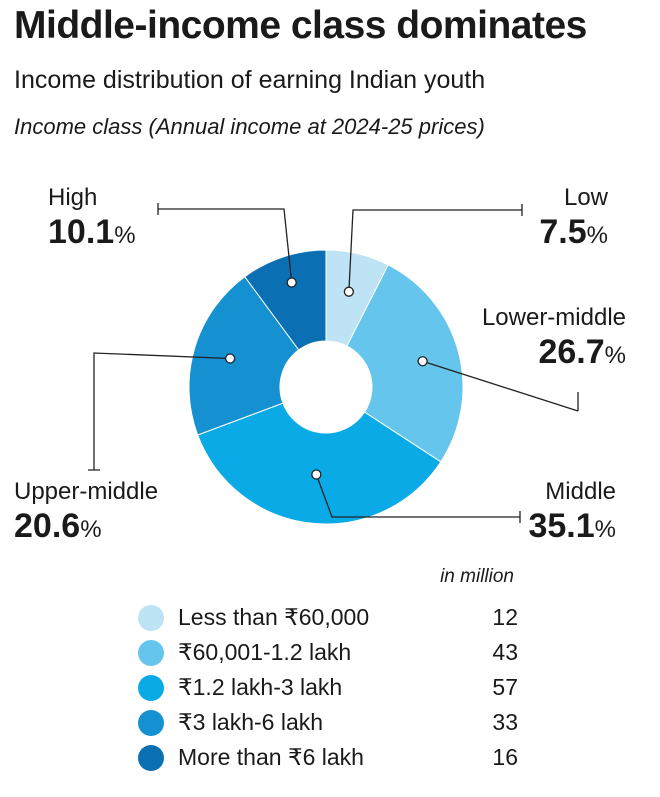  Describe the element at coordinates (563, 232) in the screenshot. I see `slice-percent-value: 7.5` at that location.